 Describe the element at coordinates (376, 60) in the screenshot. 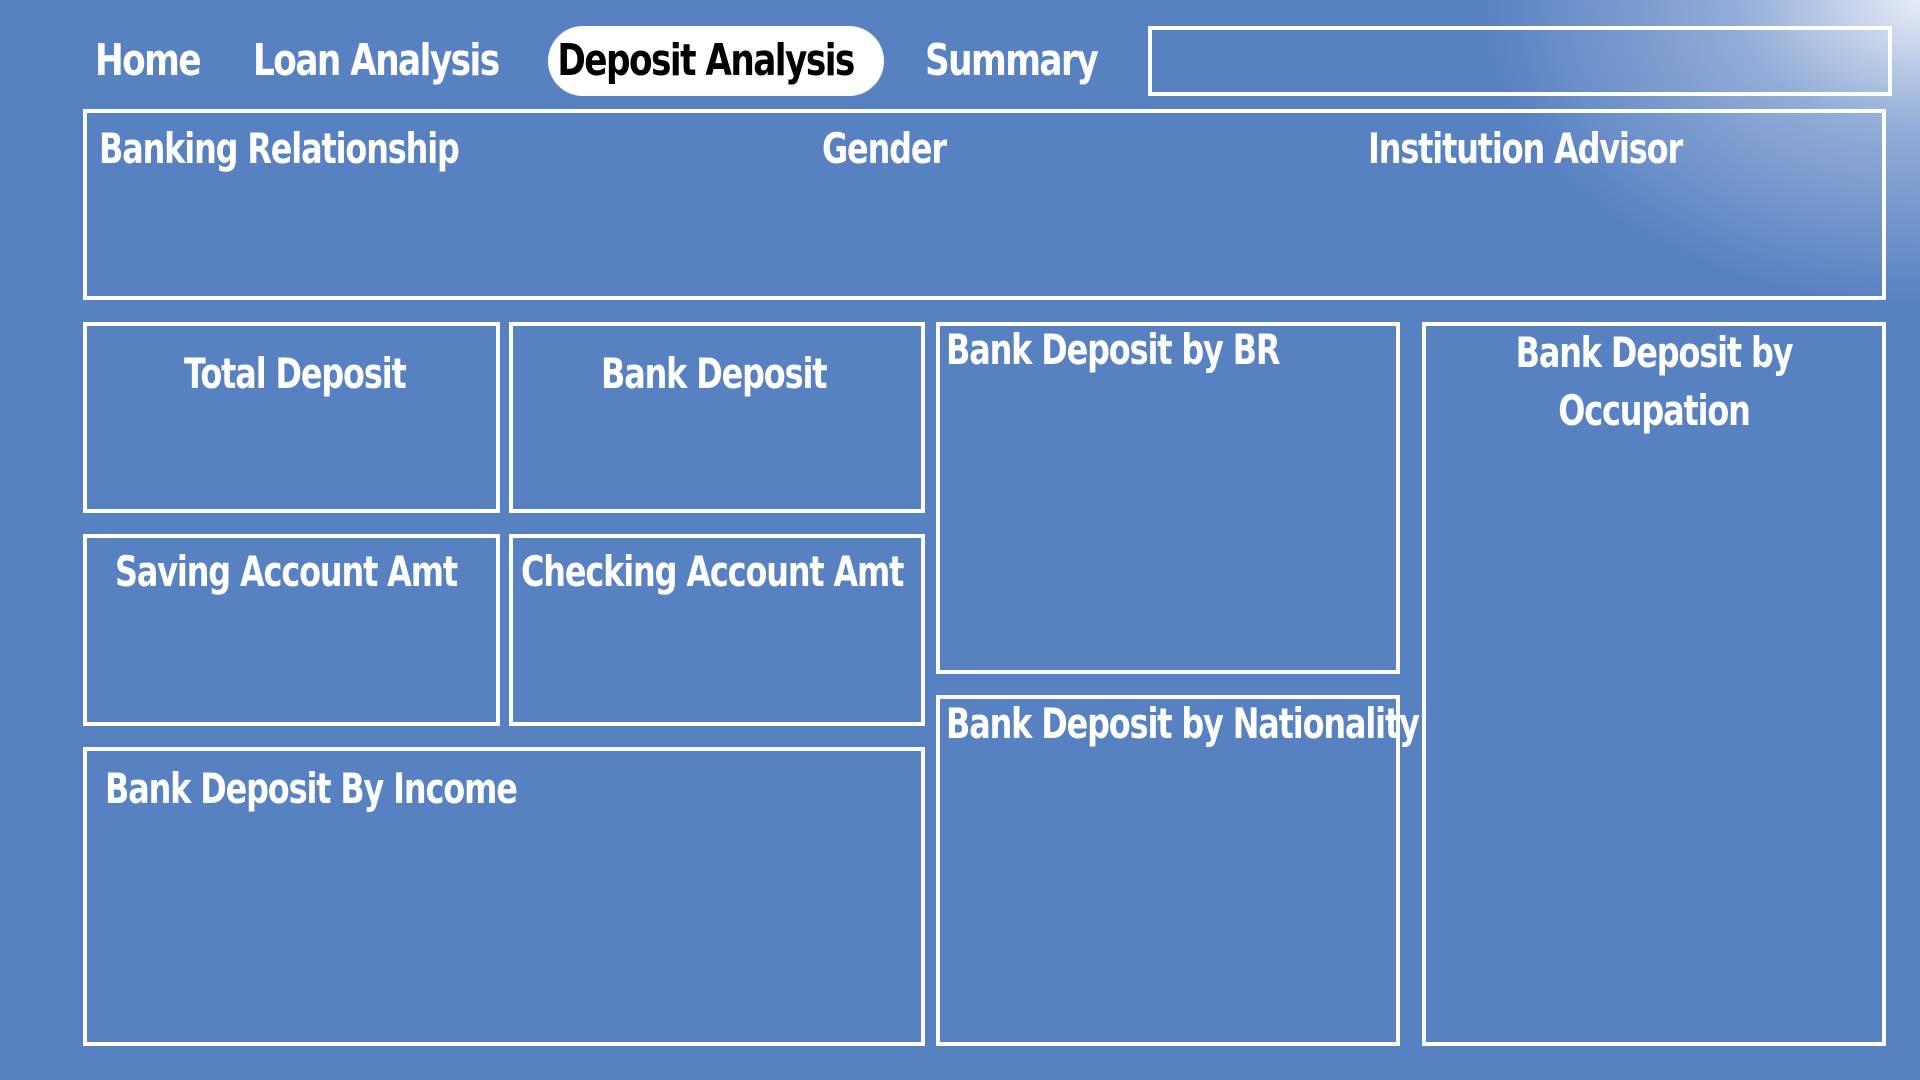

I see `tab-loan-analysis: Loan Analysis` at that location.